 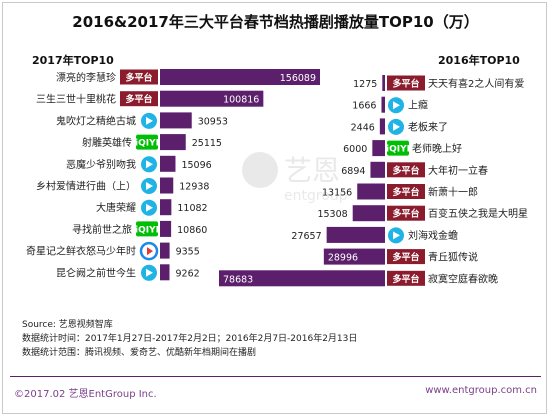 I want to click on value-label-2017: 11082, so click(x=192, y=208).